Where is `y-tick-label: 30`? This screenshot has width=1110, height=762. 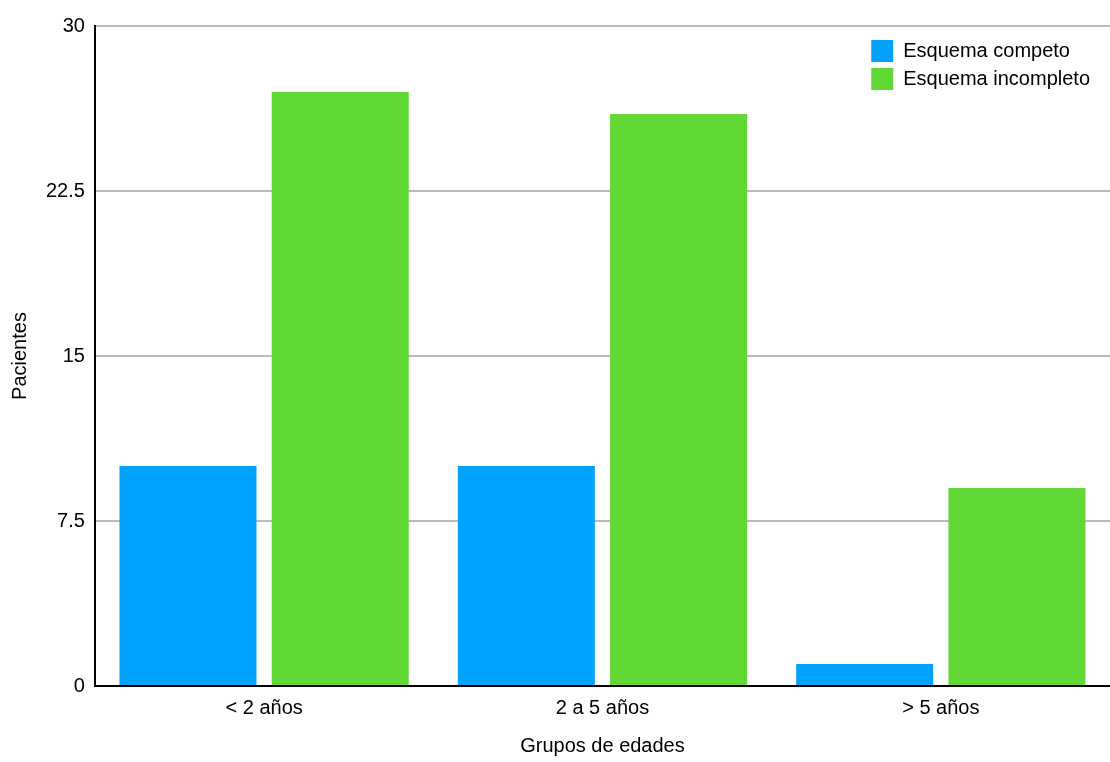
y-tick-label: 30 is located at coordinates (73, 24).